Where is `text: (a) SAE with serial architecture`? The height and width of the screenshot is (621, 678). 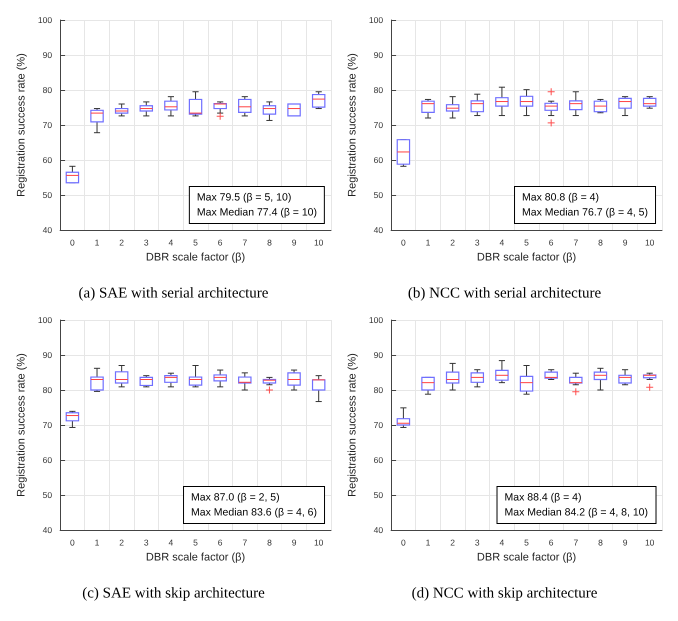
text: (a) SAE with serial architecture is located at coordinates (173, 294).